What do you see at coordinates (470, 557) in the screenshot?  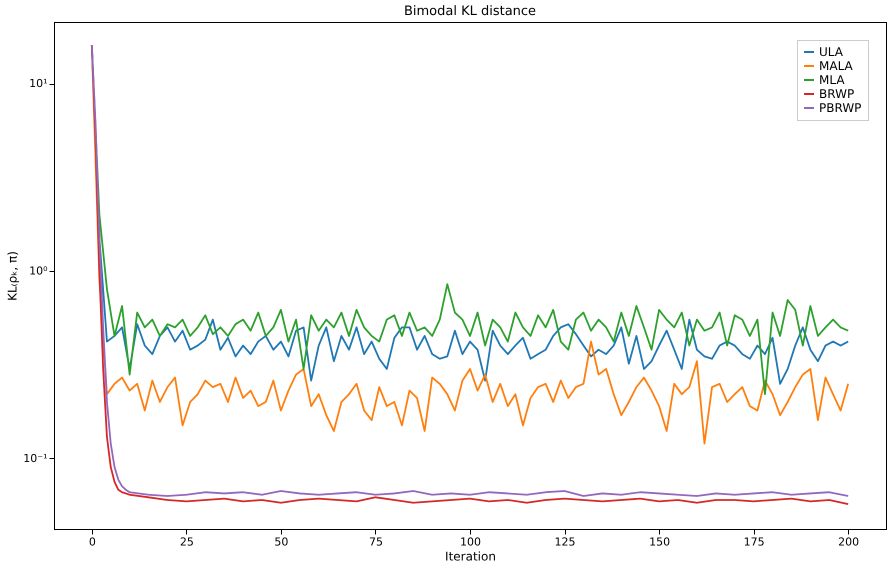 I see `x-axis-title: Iteration` at bounding box center [470, 557].